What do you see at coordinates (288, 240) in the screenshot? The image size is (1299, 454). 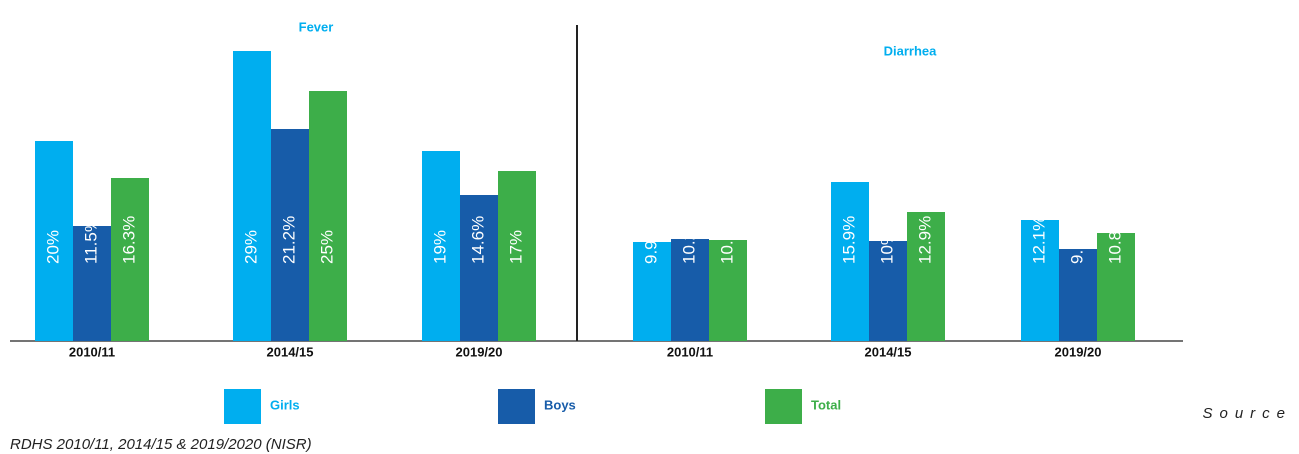 I see `value-label: 21.2%` at bounding box center [288, 240].